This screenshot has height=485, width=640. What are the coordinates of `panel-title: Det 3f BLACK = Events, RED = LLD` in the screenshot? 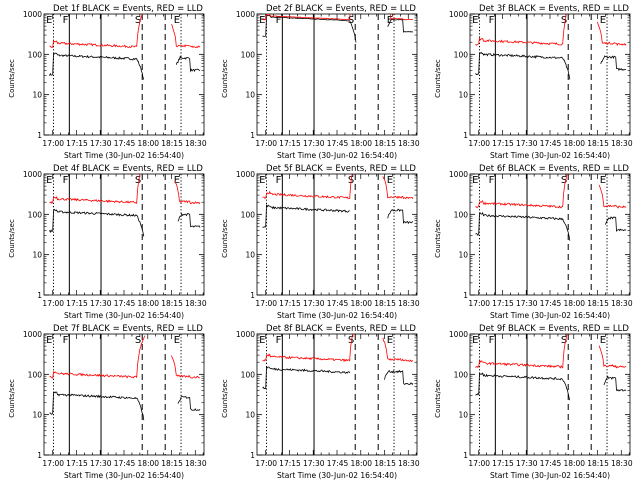 It's located at (554, 9).